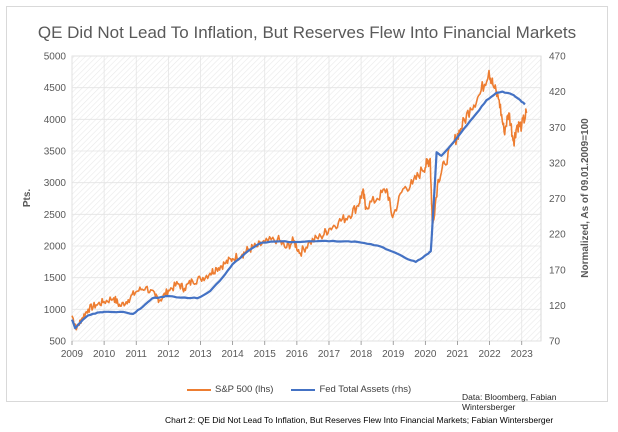 The height and width of the screenshot is (432, 618). What do you see at coordinates (365, 389) in the screenshot?
I see `legend-label-fed: Fed Total Assets (rhs)` at bounding box center [365, 389].